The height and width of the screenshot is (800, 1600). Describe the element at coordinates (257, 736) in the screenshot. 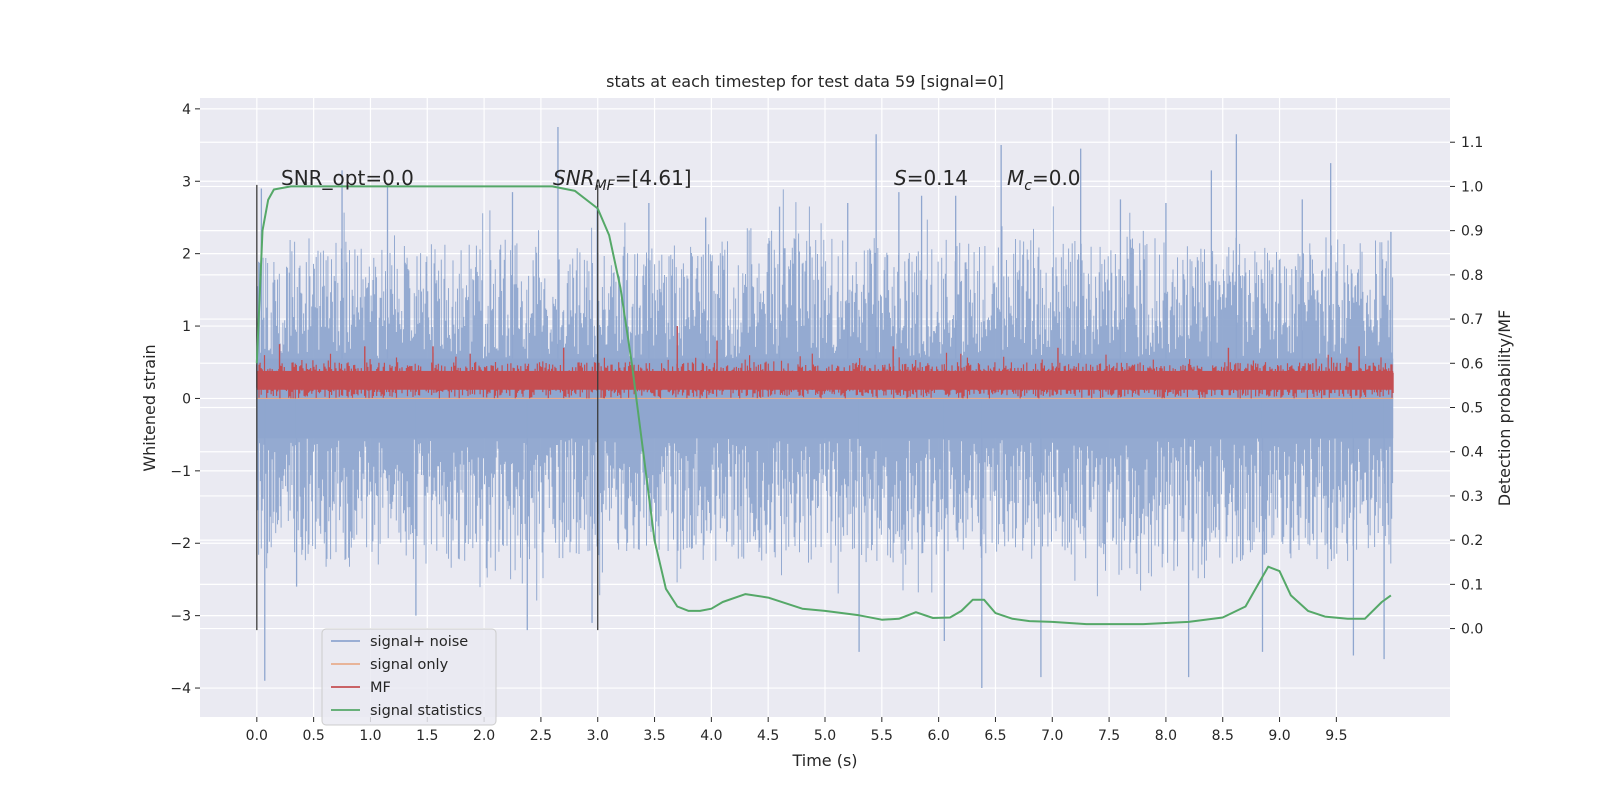

I see `x-tick-label: 0.0` at that location.